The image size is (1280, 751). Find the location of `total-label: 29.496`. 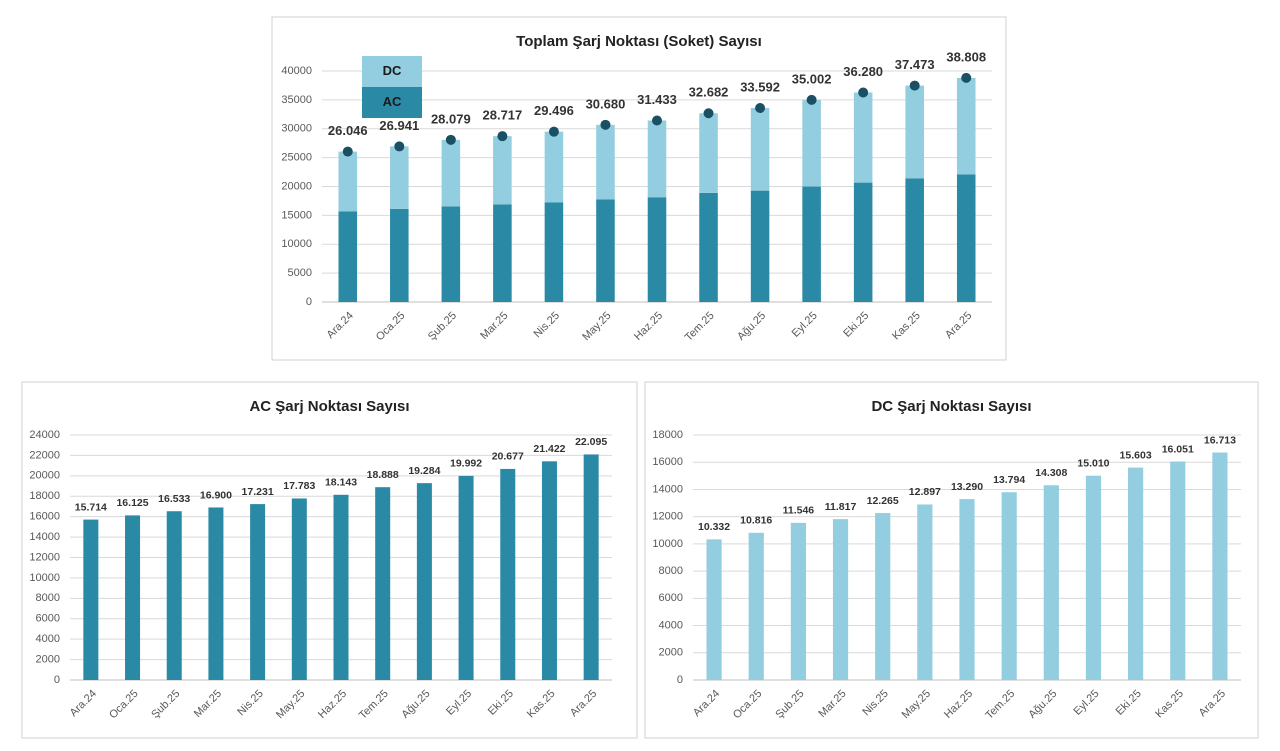

total-label: 29.496 is located at coordinates (554, 110).